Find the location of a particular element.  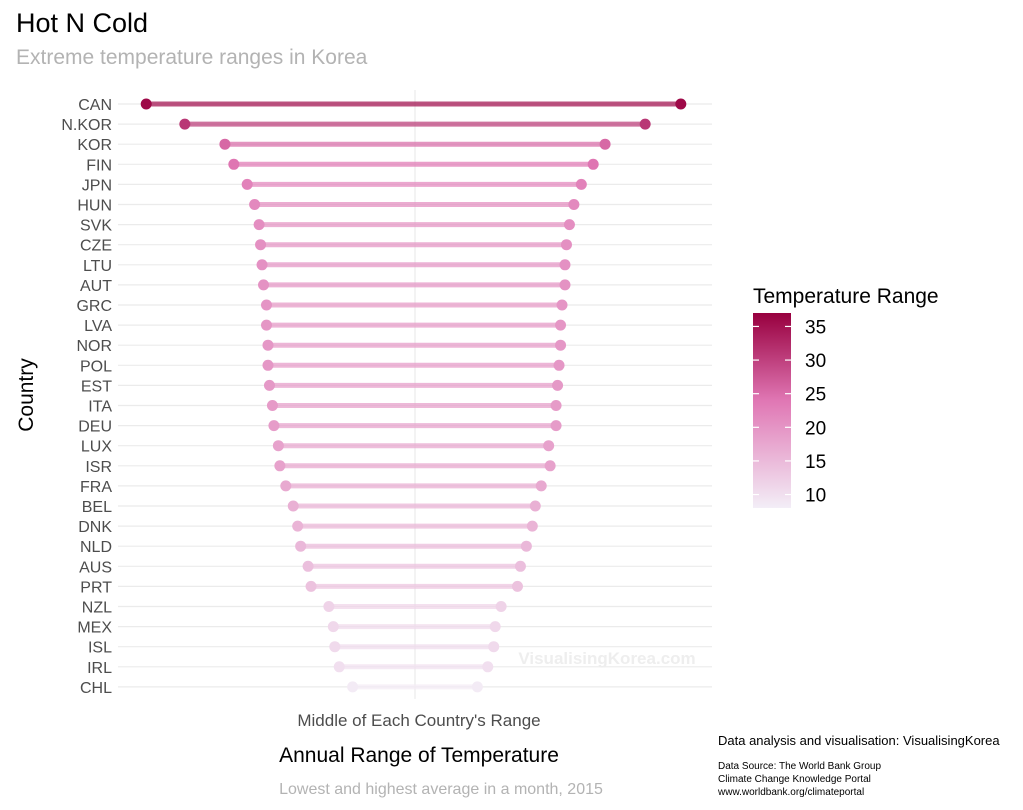

country-label: EST is located at coordinates (96, 386).